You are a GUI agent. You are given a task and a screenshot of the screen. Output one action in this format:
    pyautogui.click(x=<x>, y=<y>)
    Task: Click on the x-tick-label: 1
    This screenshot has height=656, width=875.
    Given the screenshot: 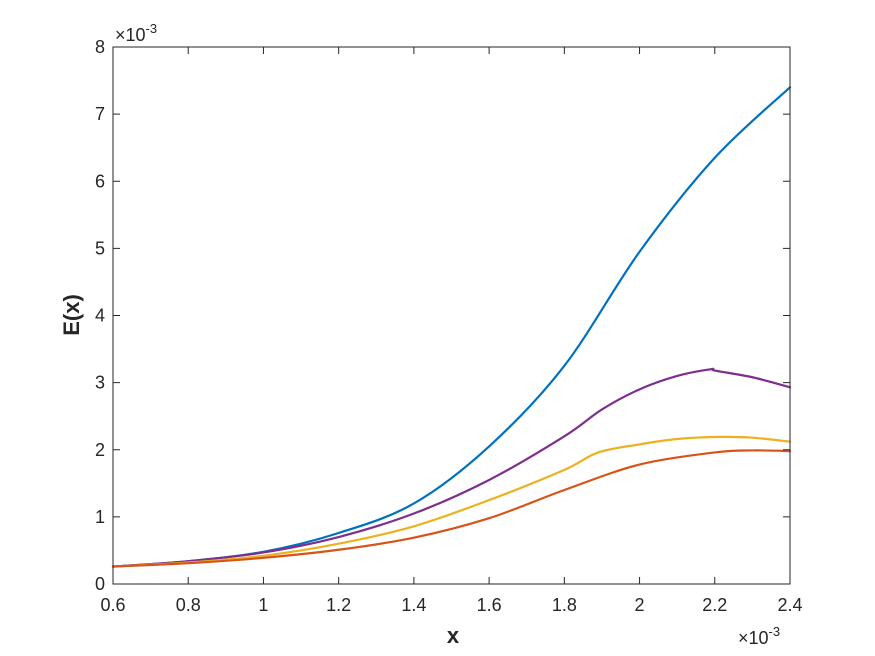 What is the action you would take?
    pyautogui.click(x=263, y=605)
    